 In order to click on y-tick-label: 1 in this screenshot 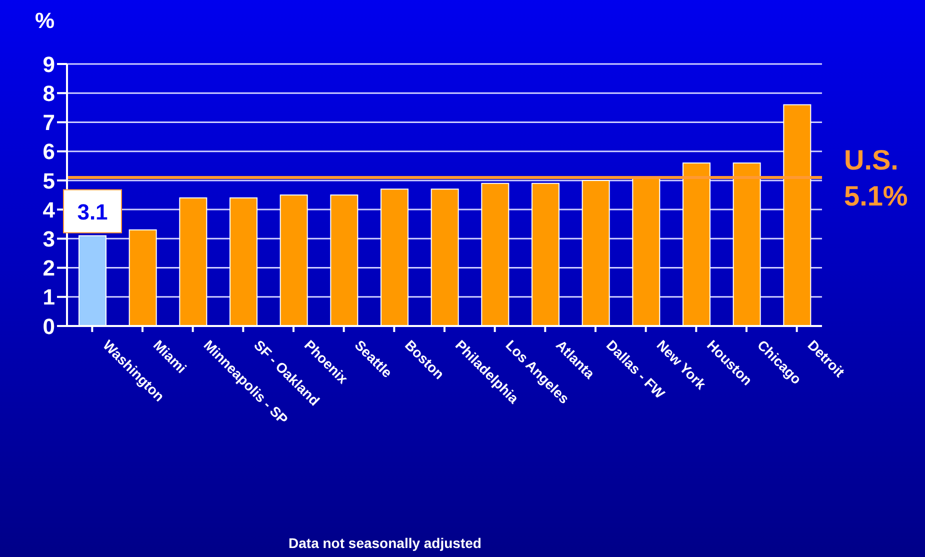, I will do `click(48, 297)`.